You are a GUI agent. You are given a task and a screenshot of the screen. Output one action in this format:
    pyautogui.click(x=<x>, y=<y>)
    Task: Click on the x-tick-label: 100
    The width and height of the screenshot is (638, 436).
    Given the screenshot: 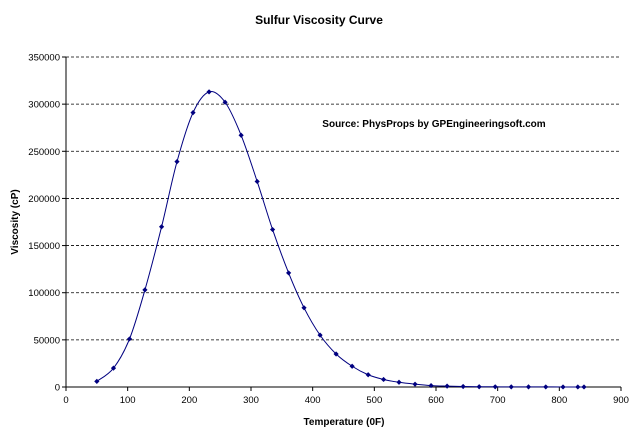 What is the action you would take?
    pyautogui.click(x=128, y=400)
    